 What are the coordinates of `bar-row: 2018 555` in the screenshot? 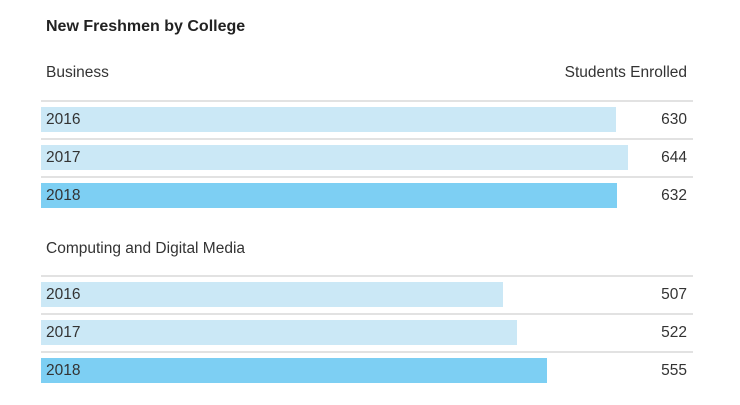 It's located at (367, 371).